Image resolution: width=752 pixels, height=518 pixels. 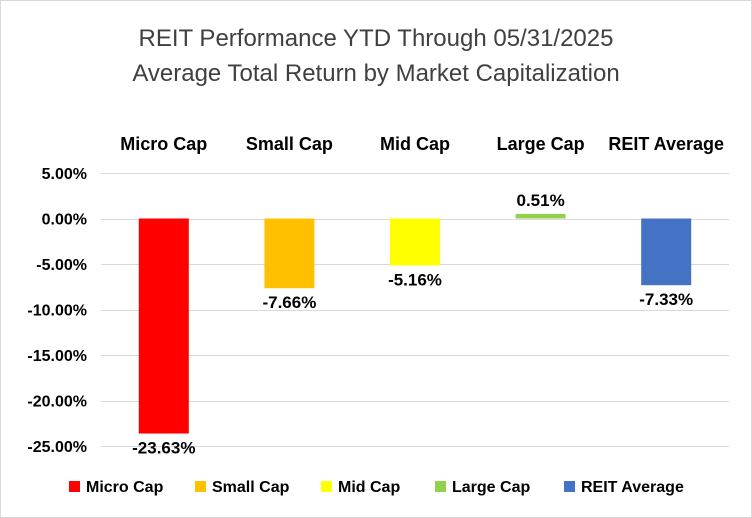 I want to click on category-label: Mid Cap, so click(x=415, y=144).